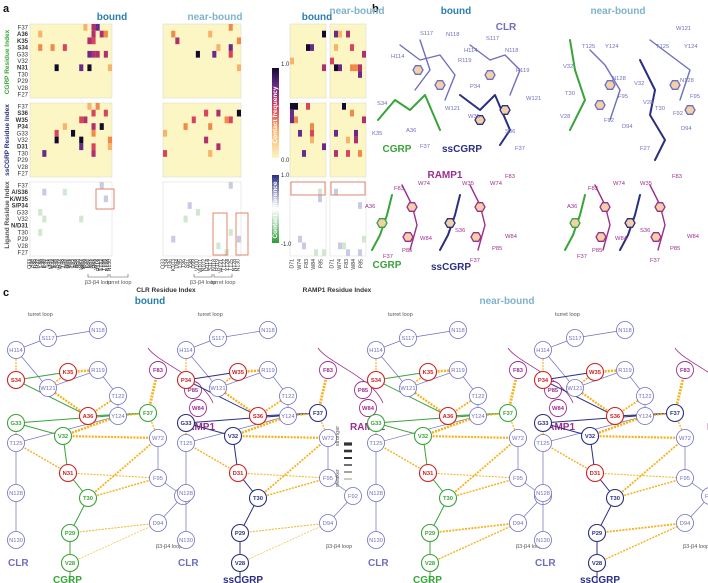  What do you see at coordinates (41, 263) in the screenshot?
I see `x-tick-label: L38` at bounding box center [41, 263].